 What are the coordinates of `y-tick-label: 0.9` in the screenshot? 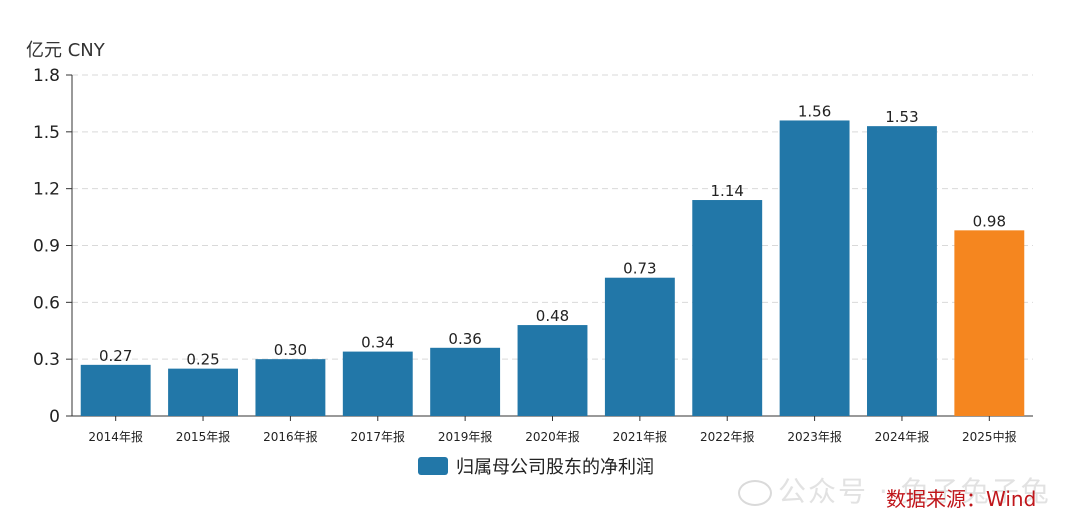 It's located at (46, 247).